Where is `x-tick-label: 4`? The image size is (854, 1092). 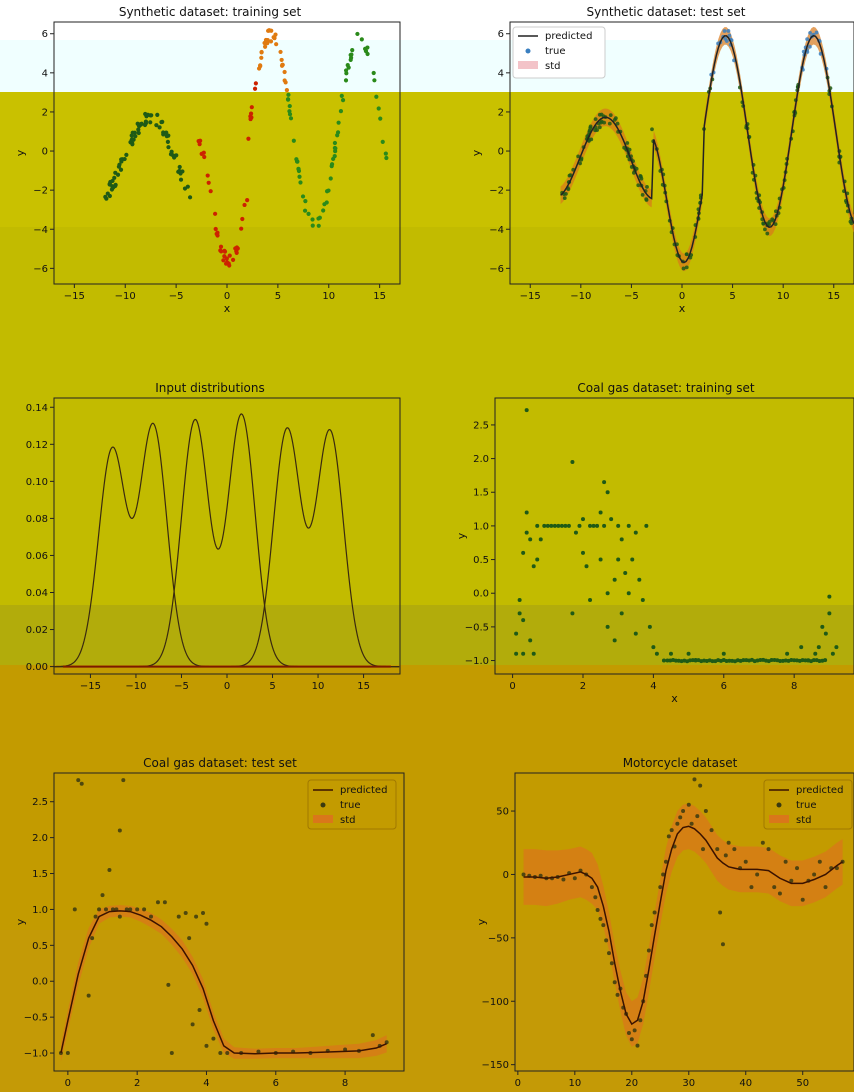 x-tick-label: 4 is located at coordinates (206, 1083).